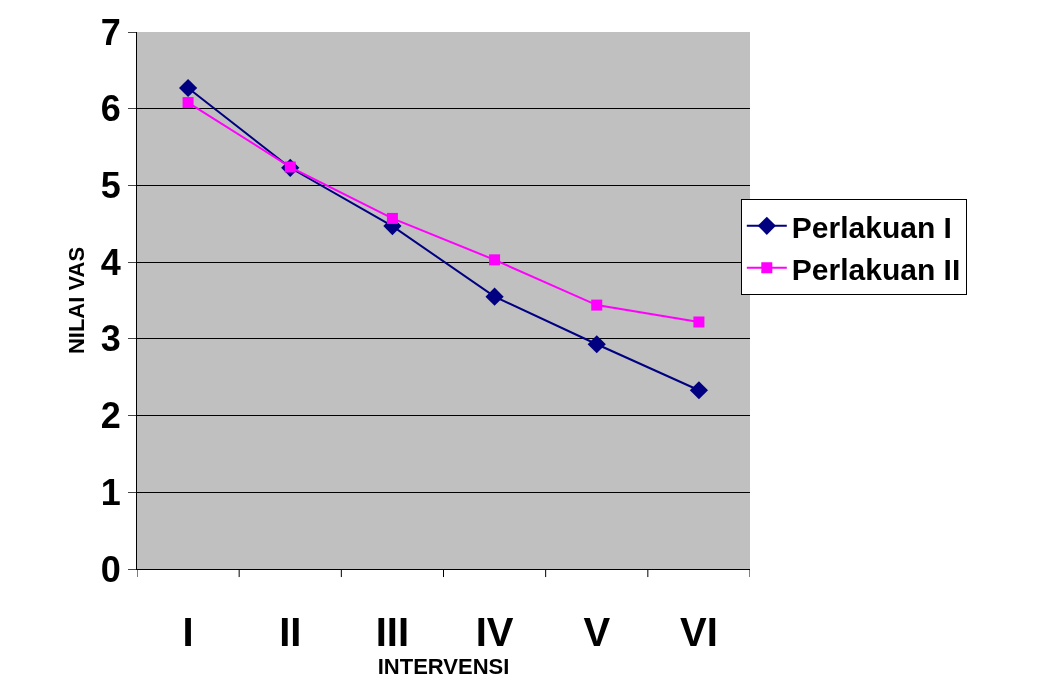  Describe the element at coordinates (110, 32) in the screenshot. I see `y-tick-label: 7` at that location.